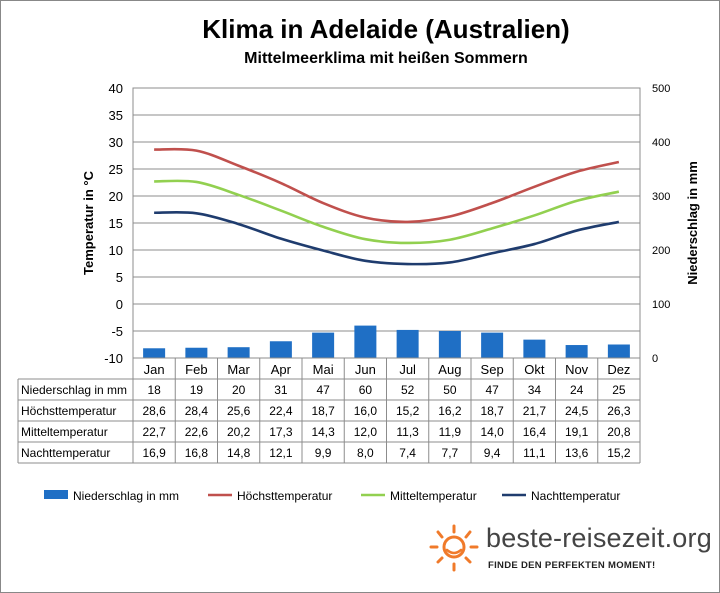  Describe the element at coordinates (196, 369) in the screenshot. I see `x-tick-label: Feb` at that location.